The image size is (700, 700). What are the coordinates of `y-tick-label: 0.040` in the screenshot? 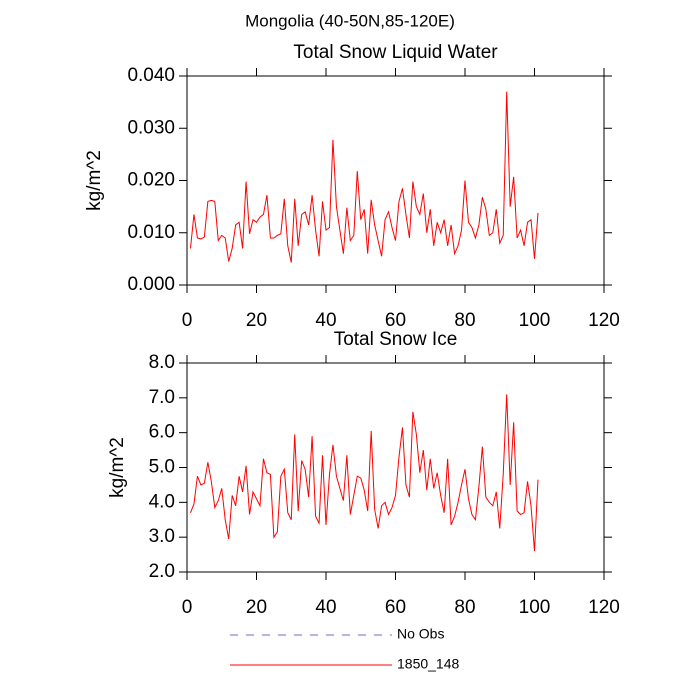 It's located at (151, 75).